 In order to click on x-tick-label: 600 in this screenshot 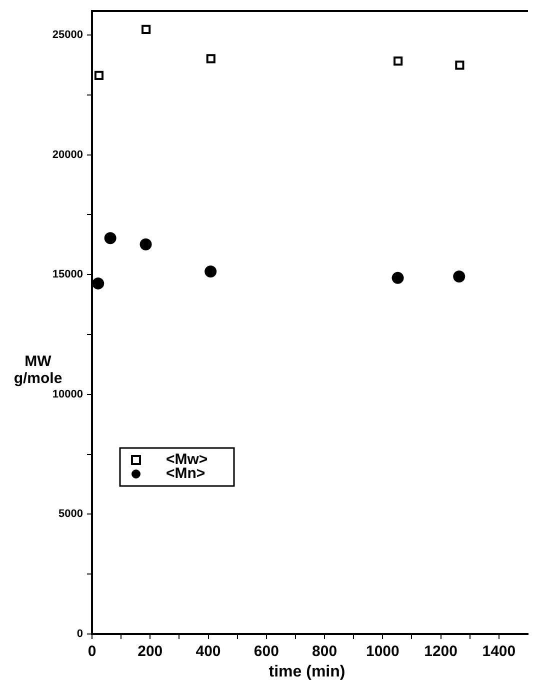, I will do `click(266, 651)`.